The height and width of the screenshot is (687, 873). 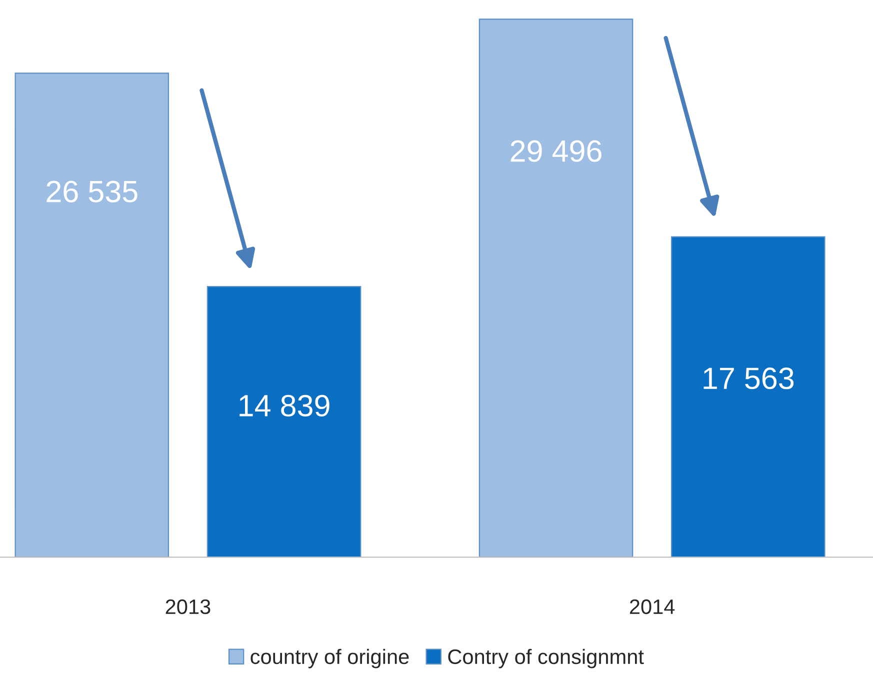 I want to click on x-tick-label: 2014, so click(x=652, y=606).